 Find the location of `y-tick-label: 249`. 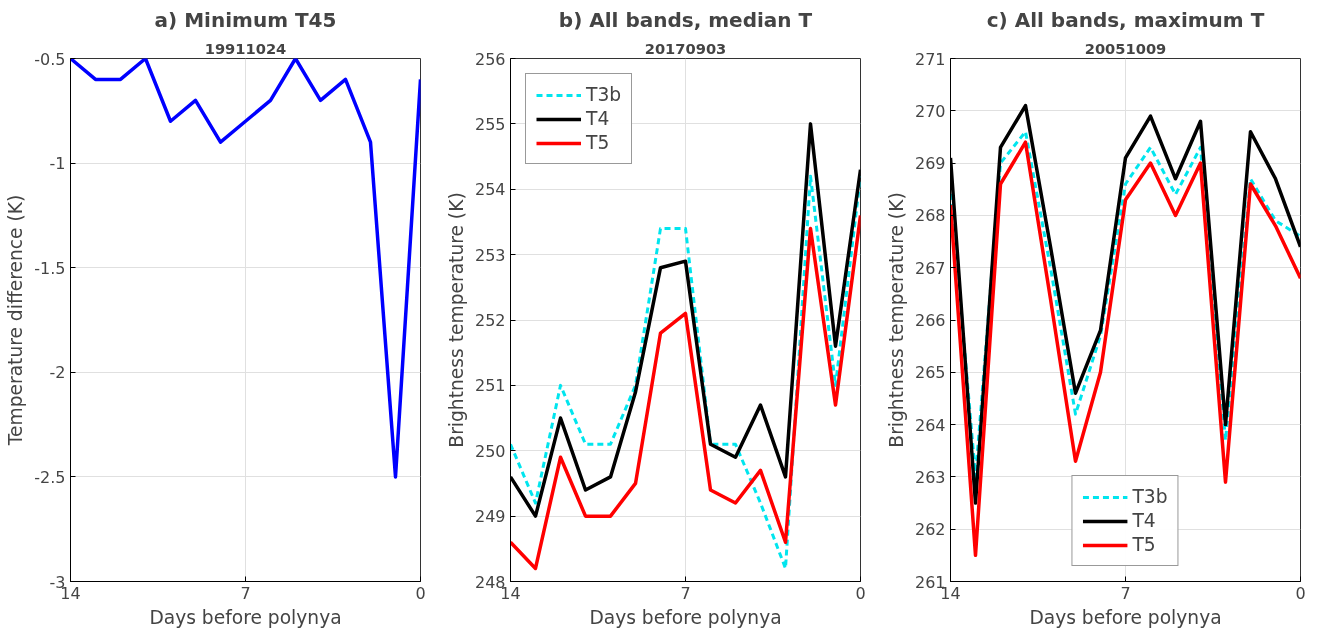

y-tick-label: 249 is located at coordinates (490, 517).